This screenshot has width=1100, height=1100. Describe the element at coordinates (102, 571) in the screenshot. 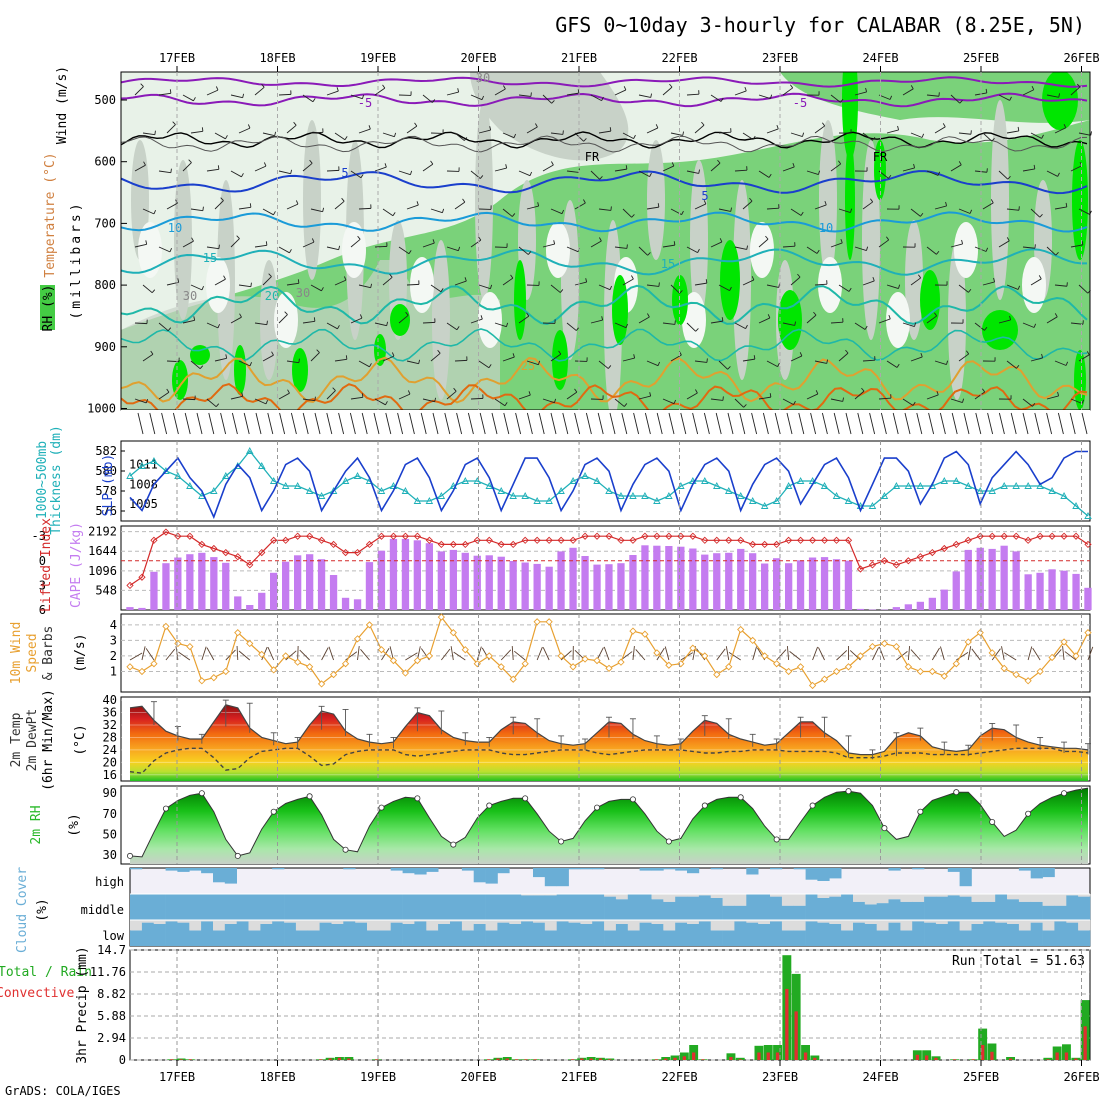

I see `cape-tick-label: 1096` at that location.